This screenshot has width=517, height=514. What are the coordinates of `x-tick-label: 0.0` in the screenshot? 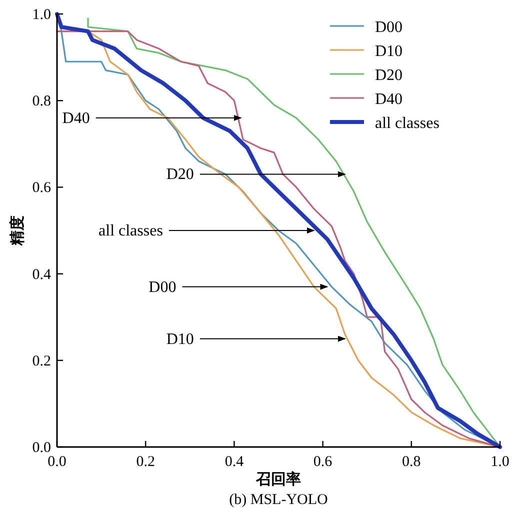 It's located at (57, 462).